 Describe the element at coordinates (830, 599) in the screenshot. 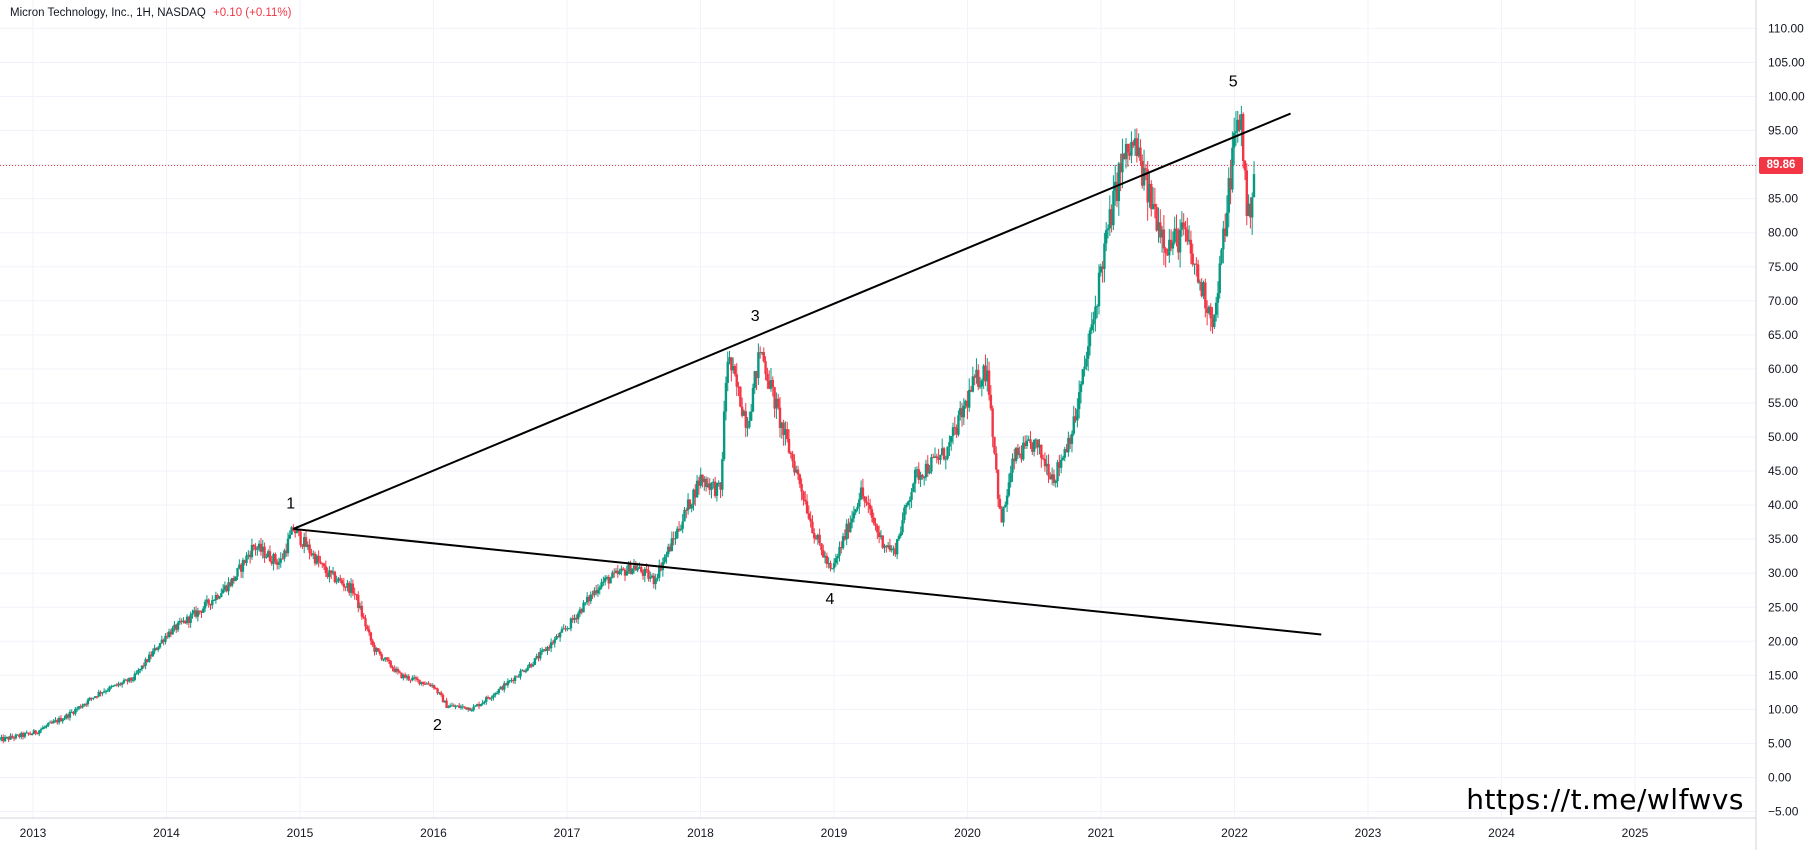

I see `wave-label: 4` at that location.